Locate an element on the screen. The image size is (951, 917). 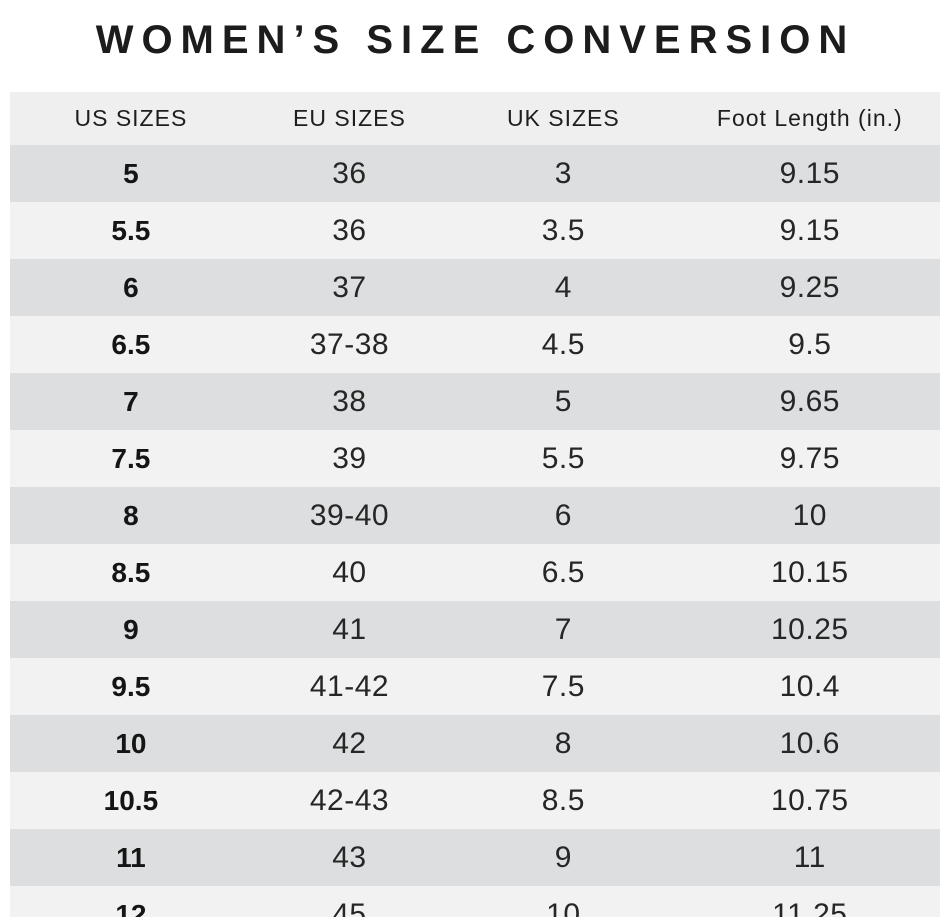
cell-value: 42 is located at coordinates (349, 743).